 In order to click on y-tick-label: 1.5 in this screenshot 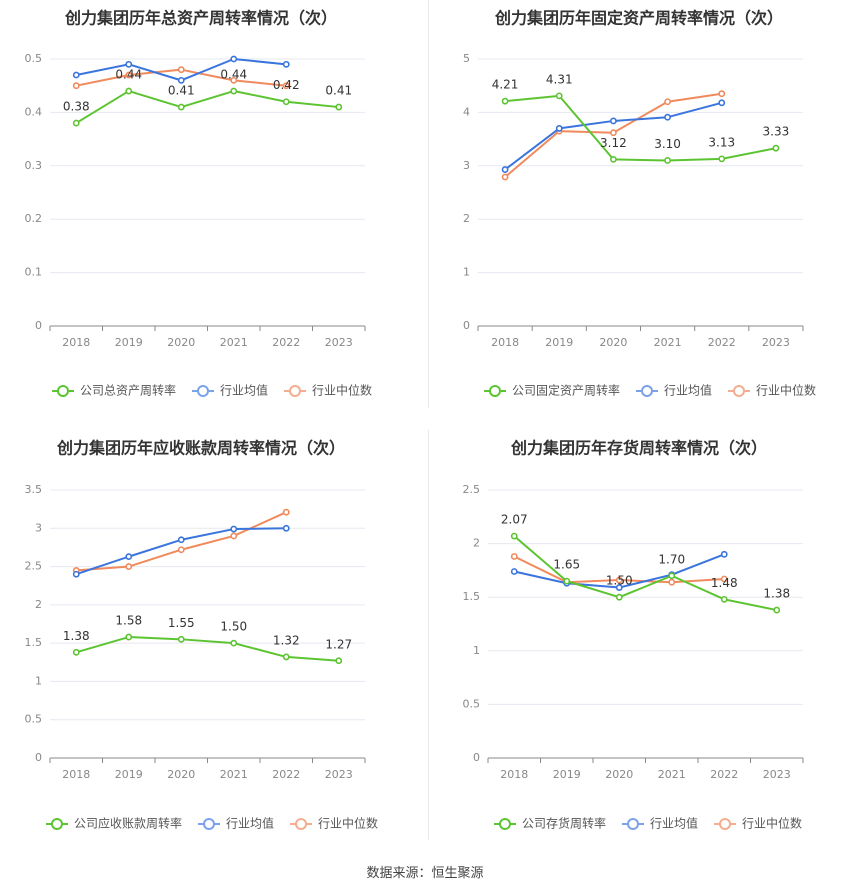, I will do `click(472, 596)`.